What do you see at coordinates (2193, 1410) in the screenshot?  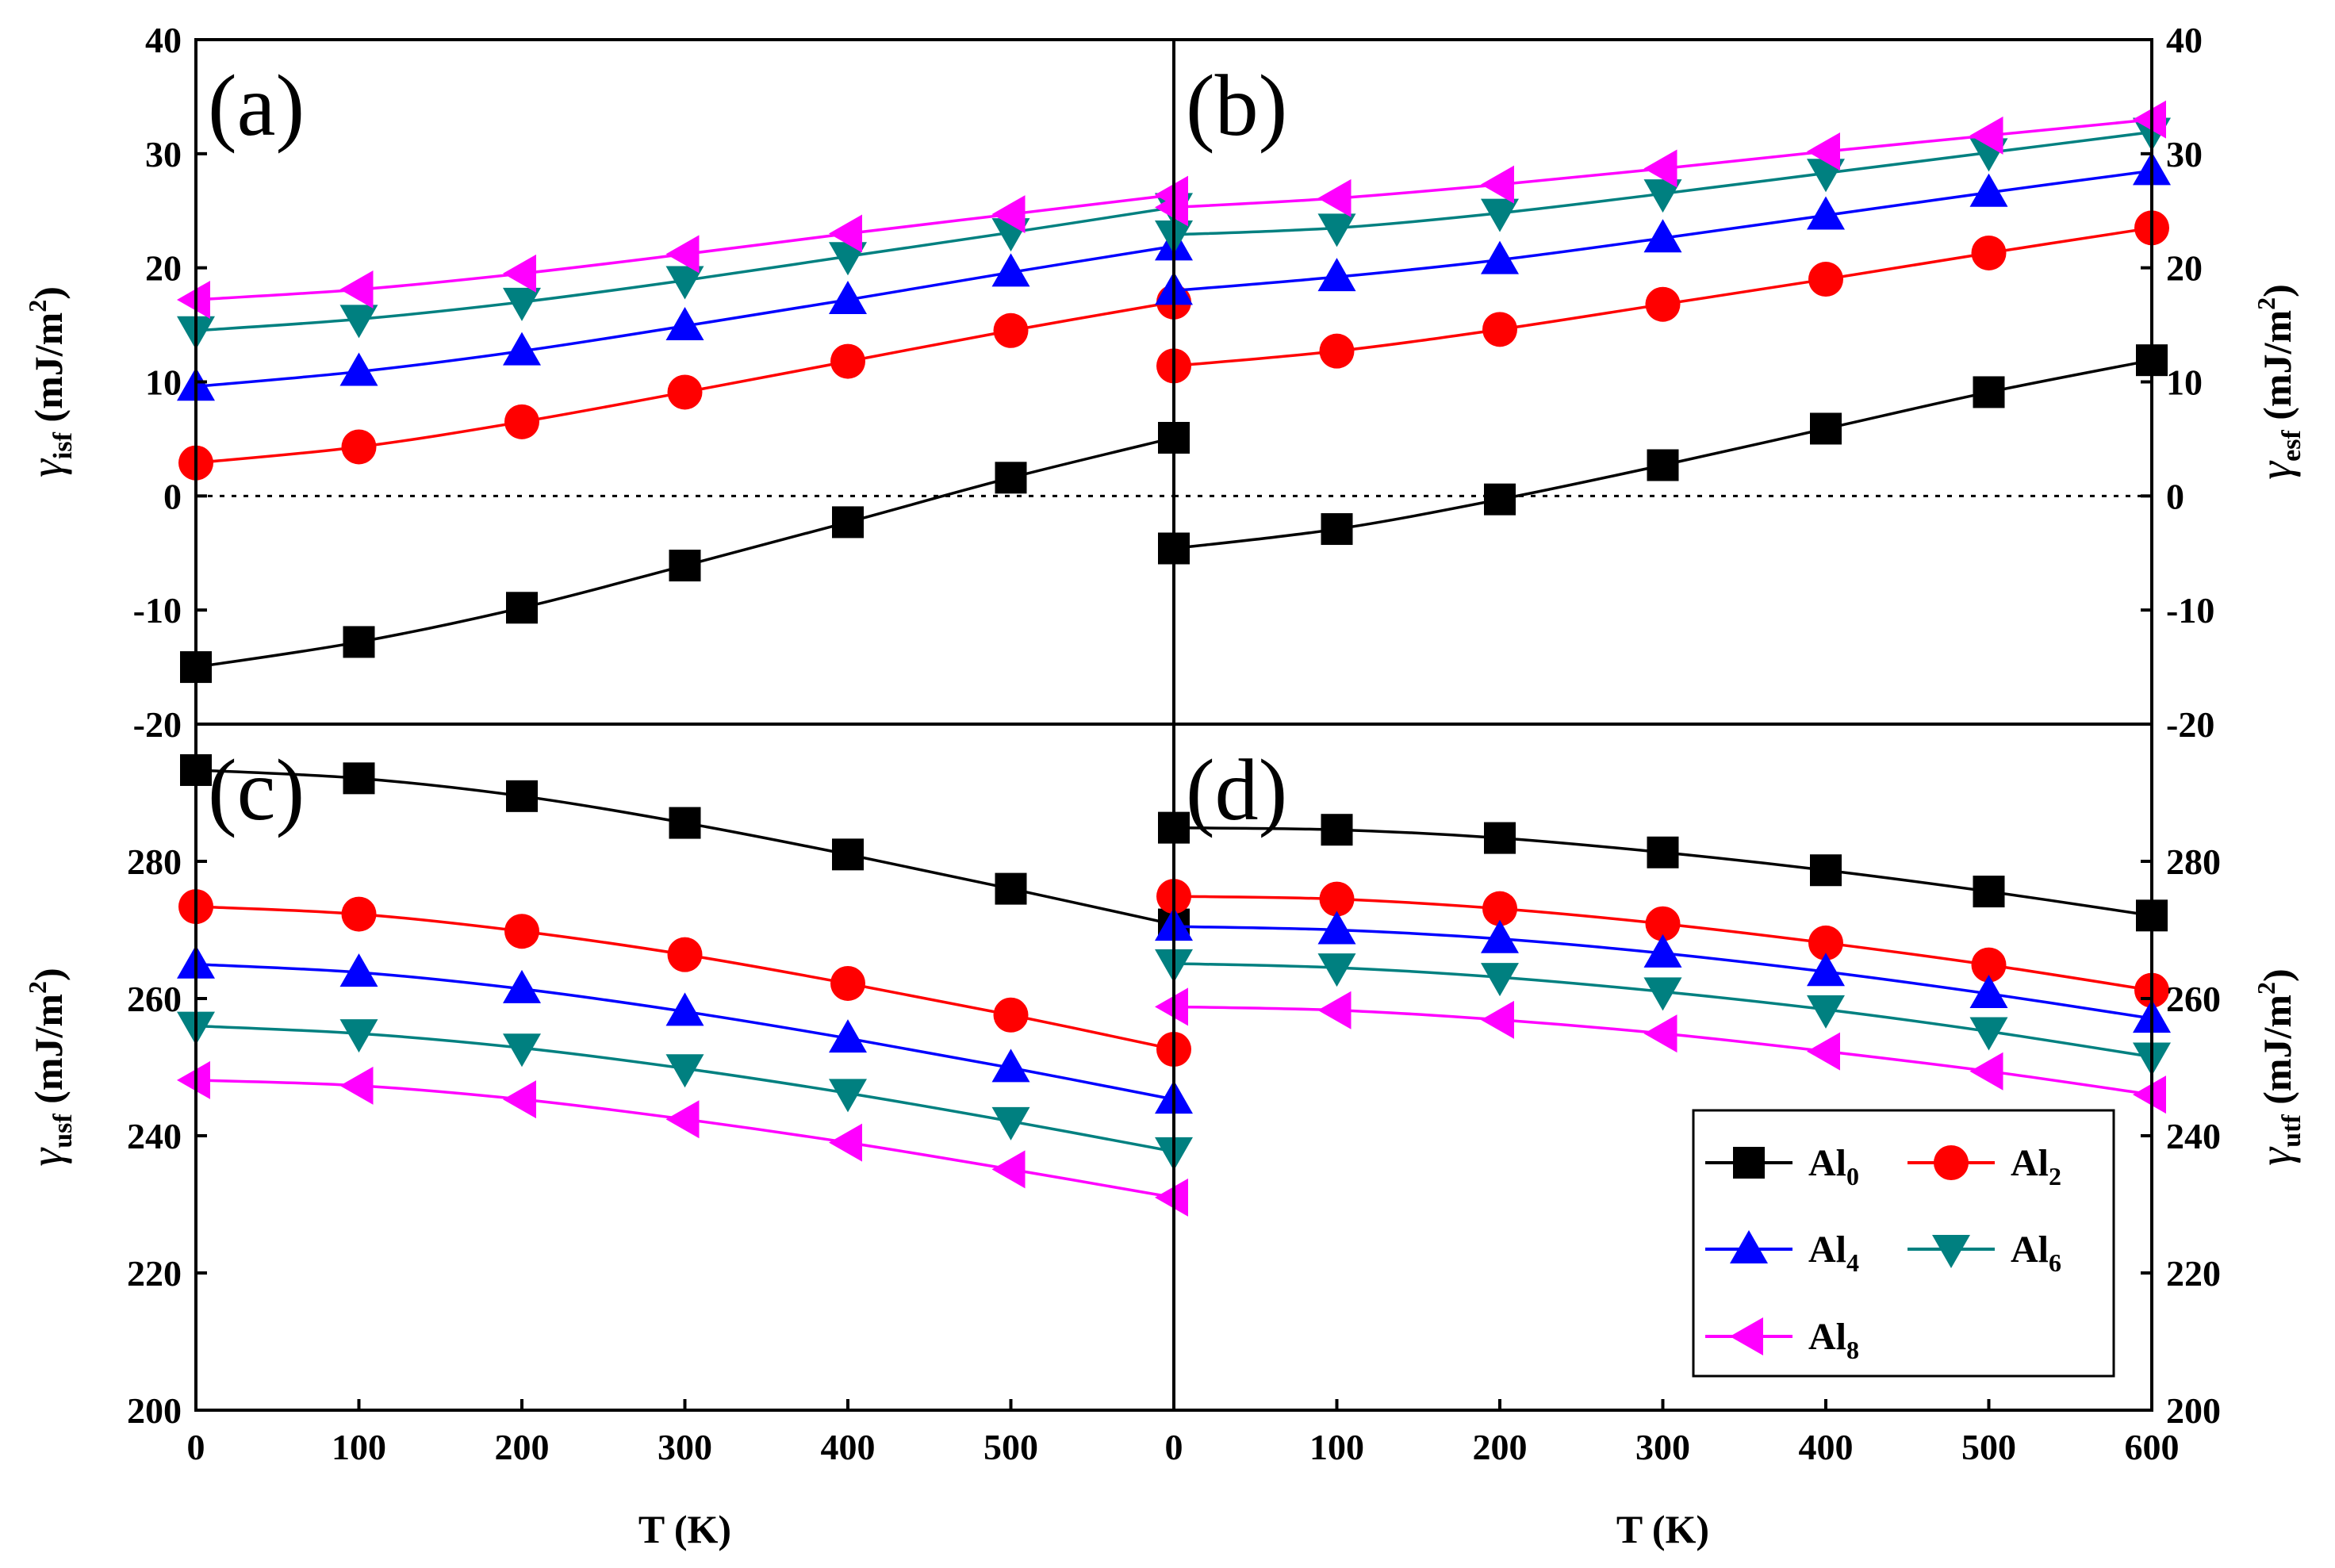 I see `y-tick-label: 200` at bounding box center [2193, 1410].